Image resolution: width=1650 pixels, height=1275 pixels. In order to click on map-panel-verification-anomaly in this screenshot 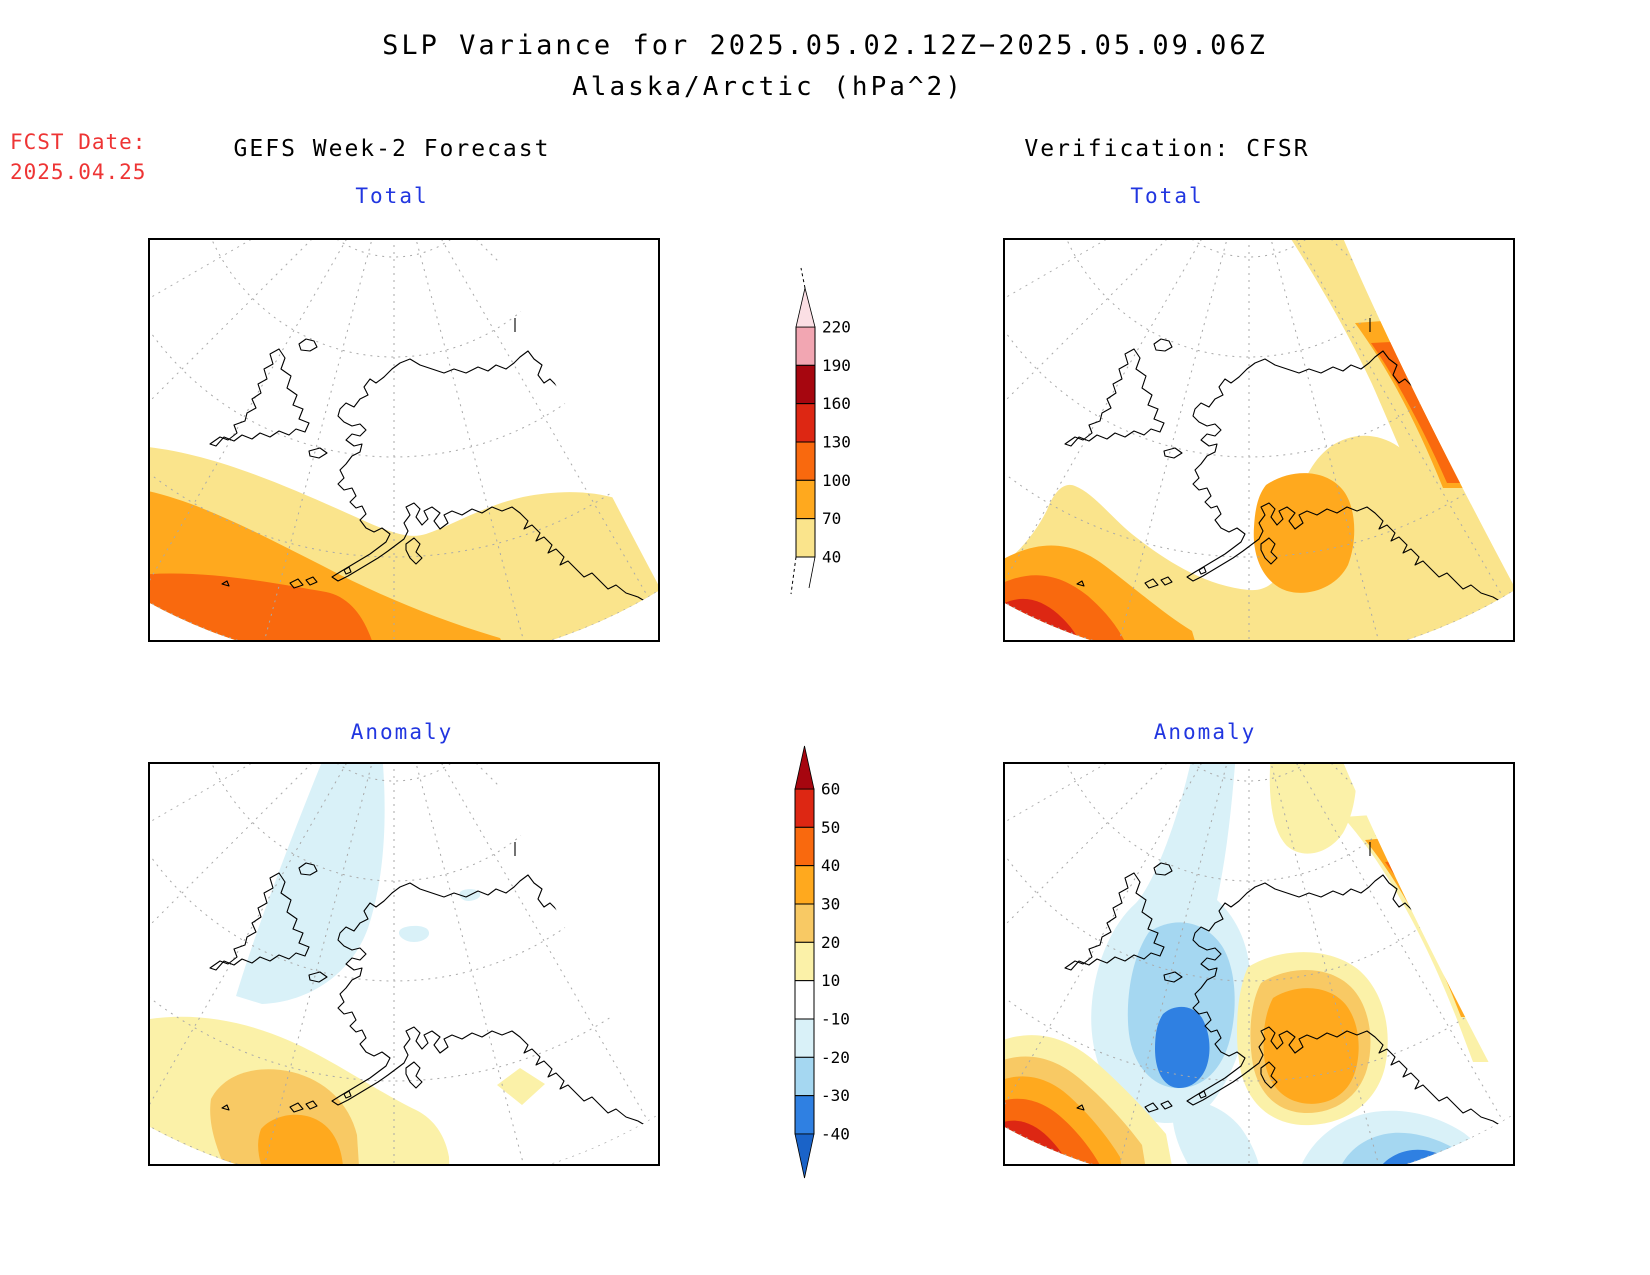, I will do `click(1259, 976)`.